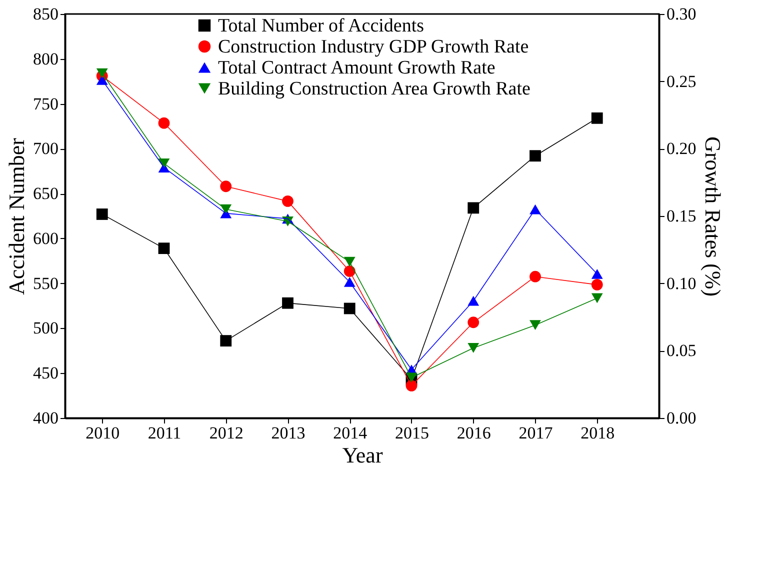 The image size is (776, 572). Describe the element at coordinates (357, 68) in the screenshot. I see `legend-label: Total Contract Amount Growth Rate` at that location.